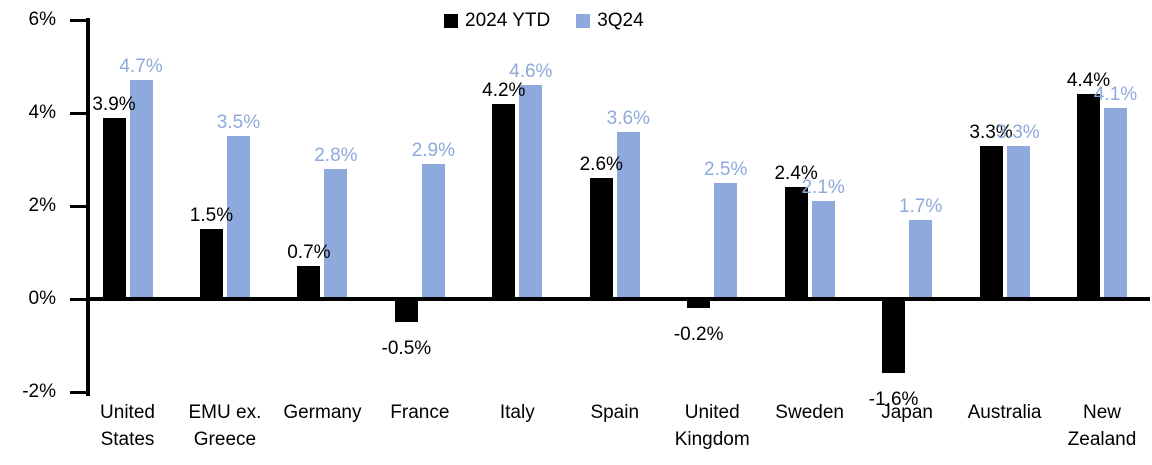 This screenshot has height=465, width=1152. What do you see at coordinates (991, 132) in the screenshot?
I see `value-label-2024-ytd-australia: 3.3%` at bounding box center [991, 132].